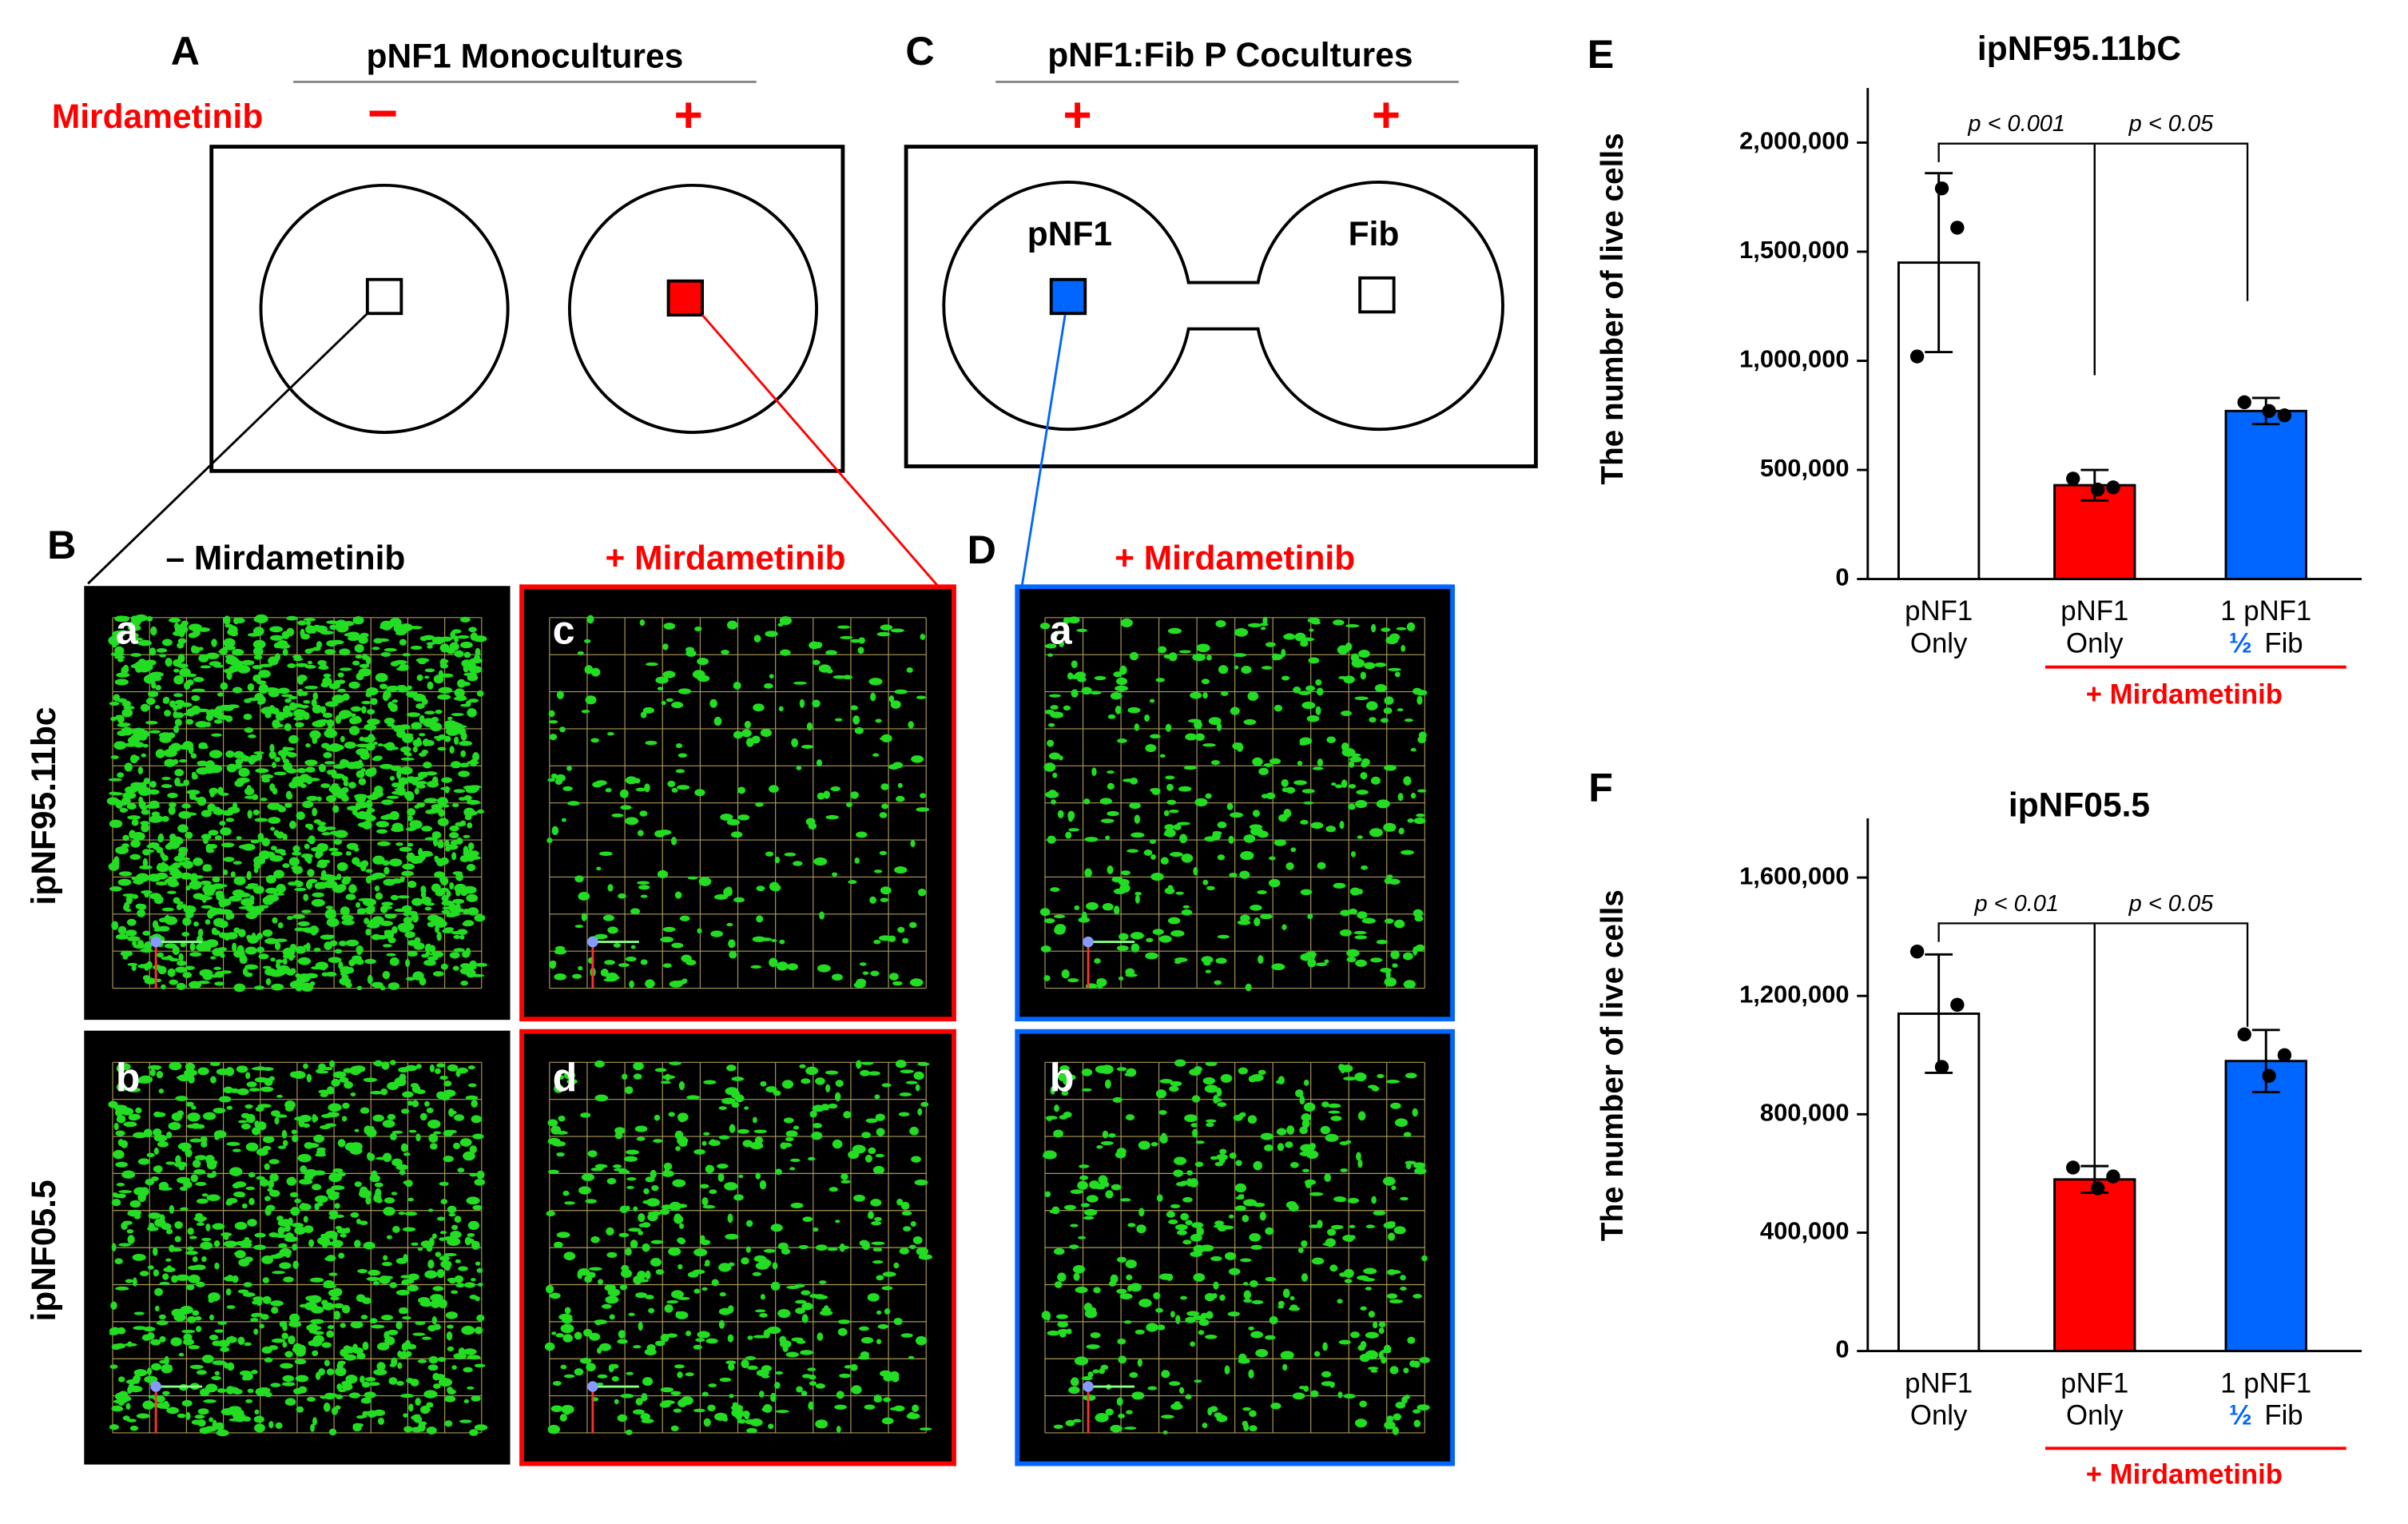 Image resolution: width=2408 pixels, height=1524 pixels. I want to click on x-tick-label-part: Only, so click(2095, 1416).